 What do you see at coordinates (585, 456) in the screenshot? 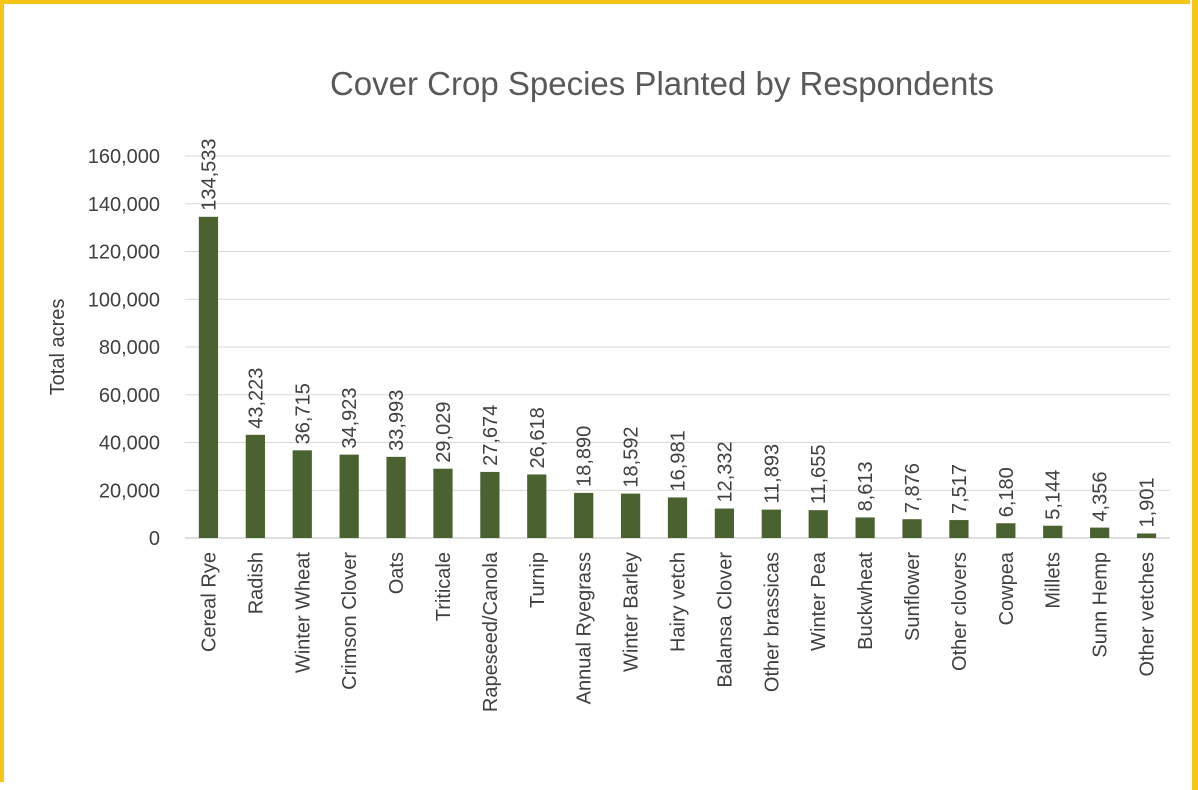
I see `data-label: 18,890` at bounding box center [585, 456].